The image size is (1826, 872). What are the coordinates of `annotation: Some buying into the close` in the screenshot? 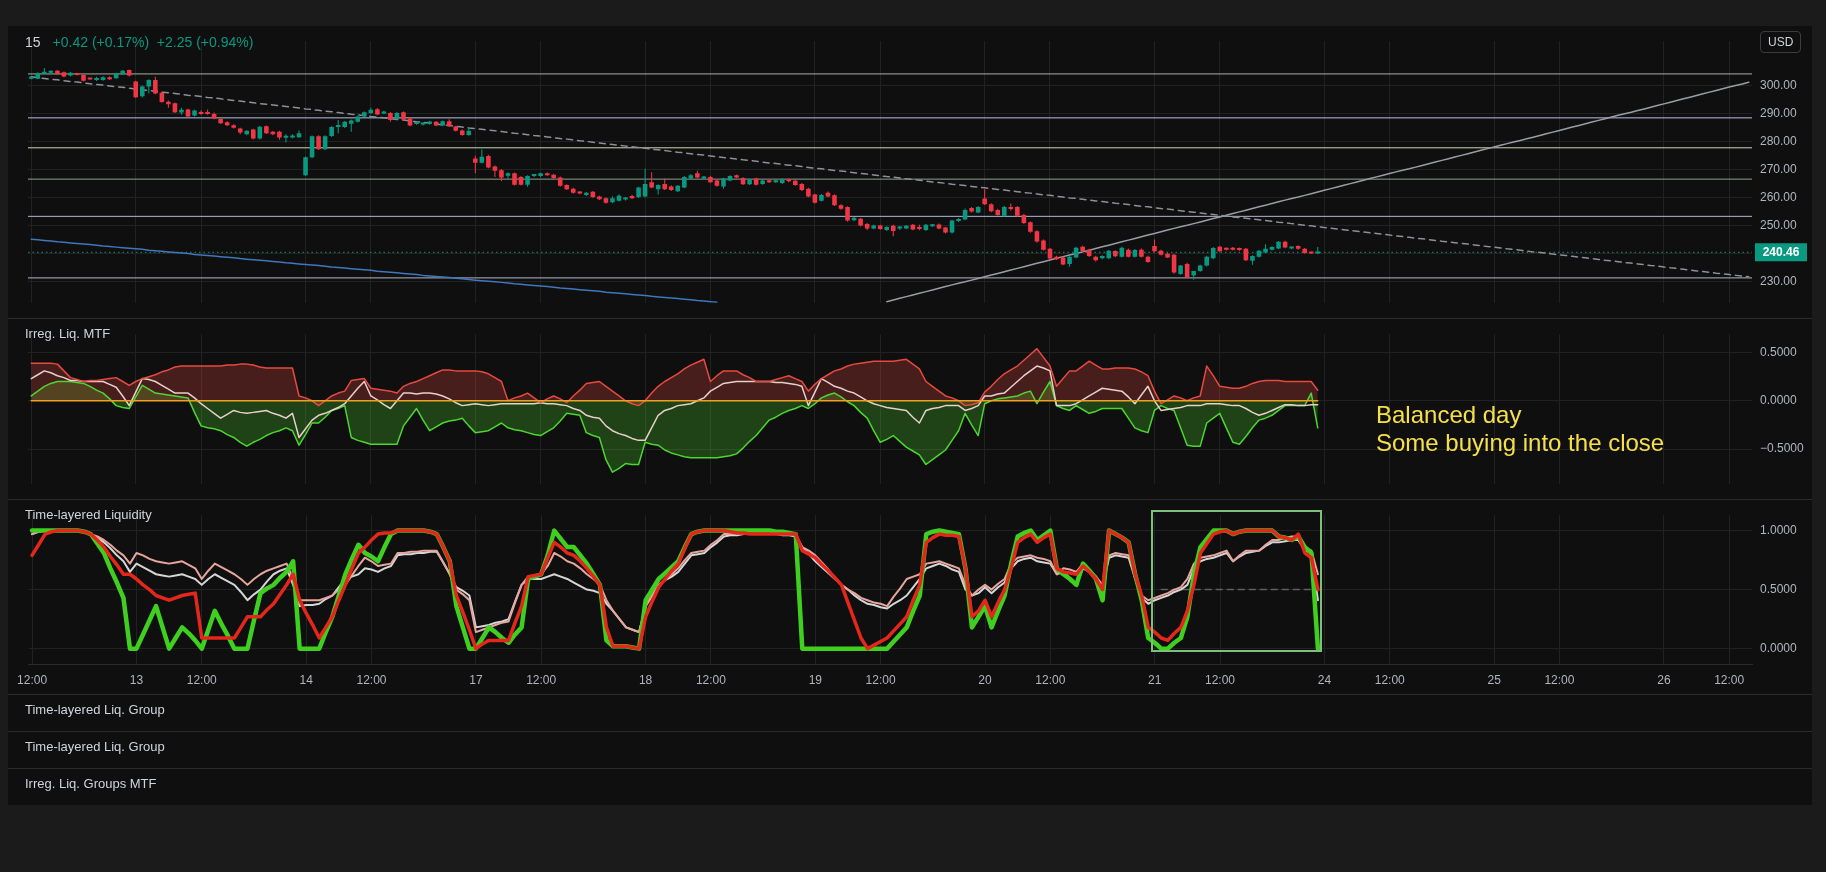 It's located at (1520, 443).